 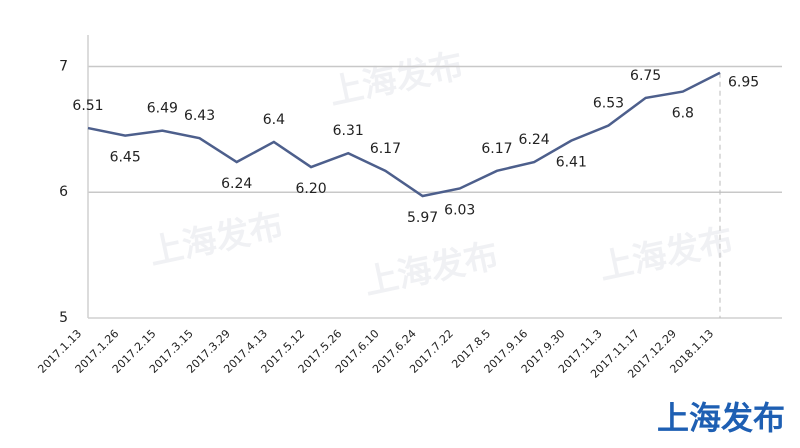 What do you see at coordinates (459, 210) in the screenshot?
I see `data-label: 6.03` at bounding box center [459, 210].